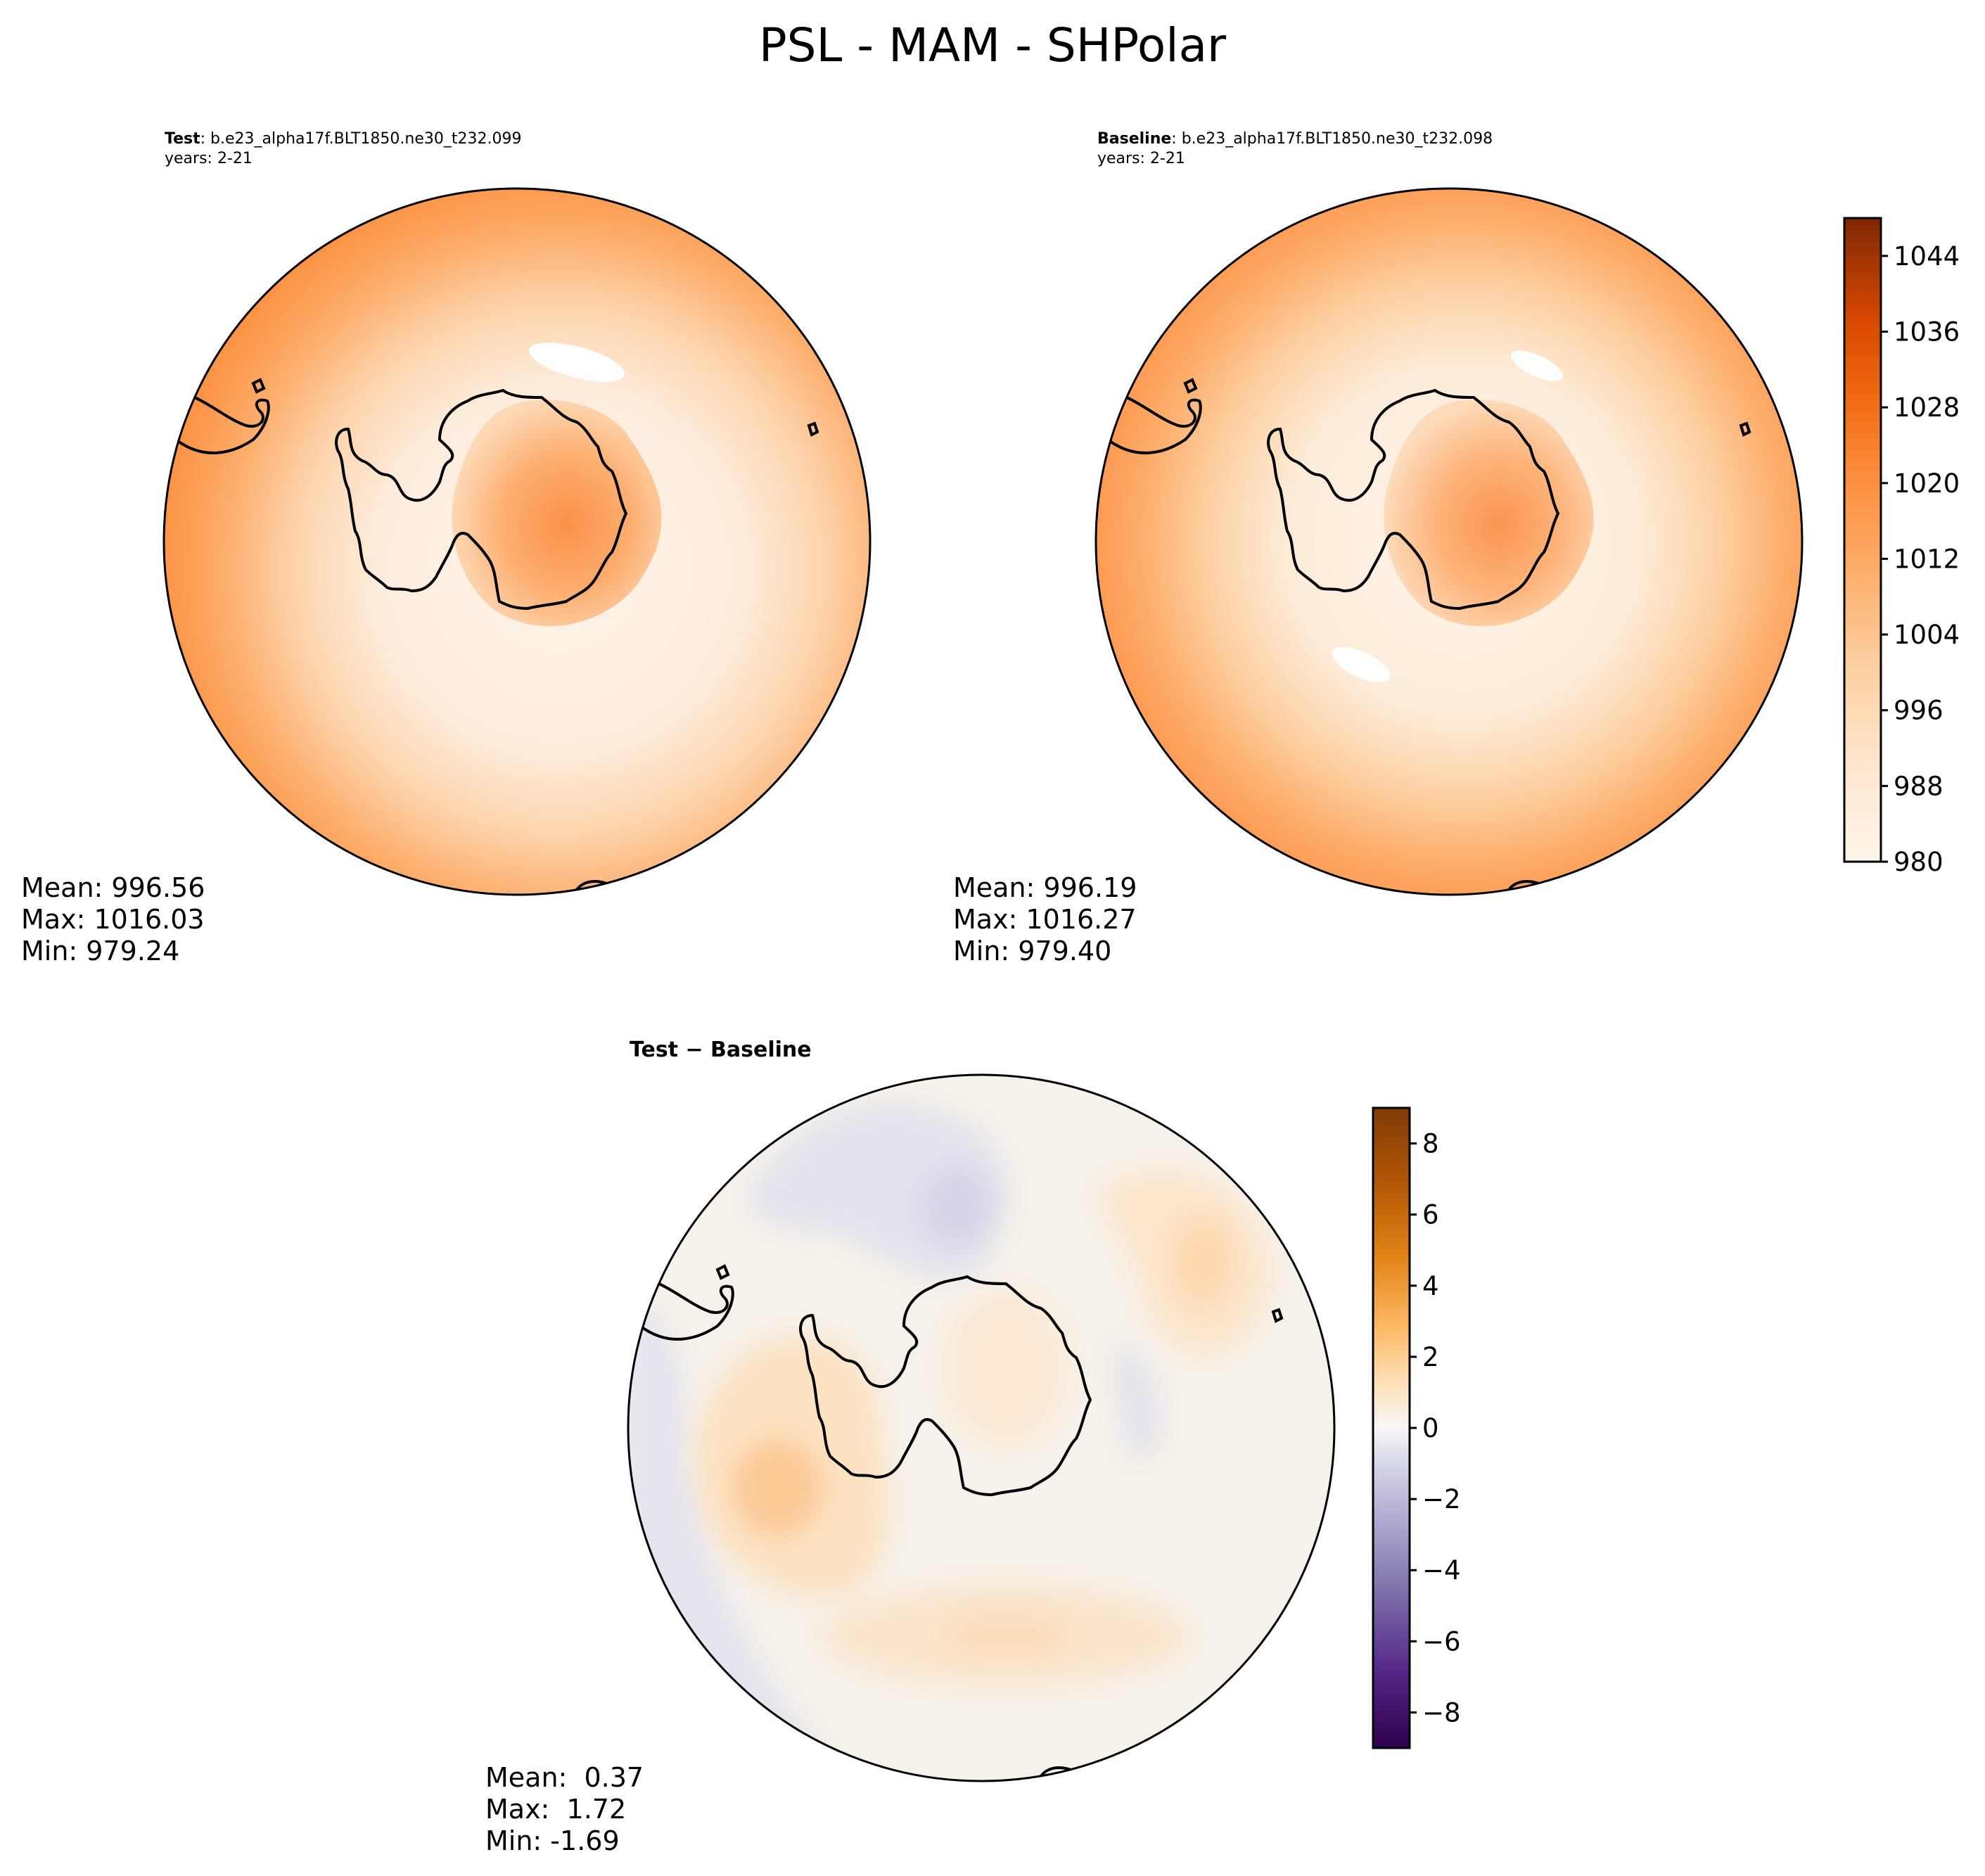 The height and width of the screenshot is (1876, 1985). I want to click on baseline-years: years: 2-21, so click(1141, 158).